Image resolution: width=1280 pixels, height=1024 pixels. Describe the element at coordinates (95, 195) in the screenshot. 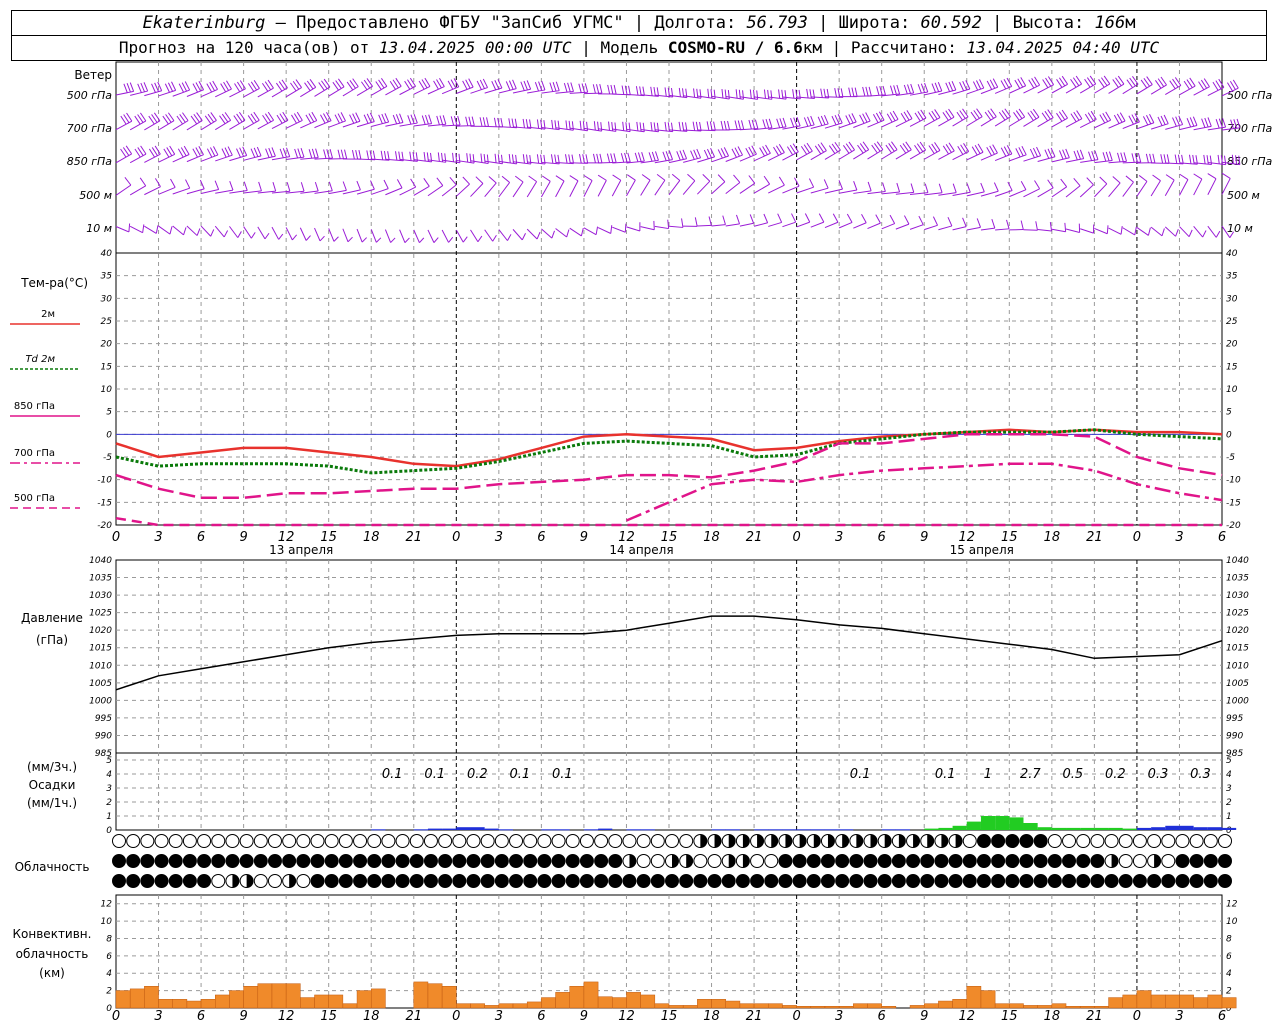

I see `wind-level-label-left: 500 м` at that location.